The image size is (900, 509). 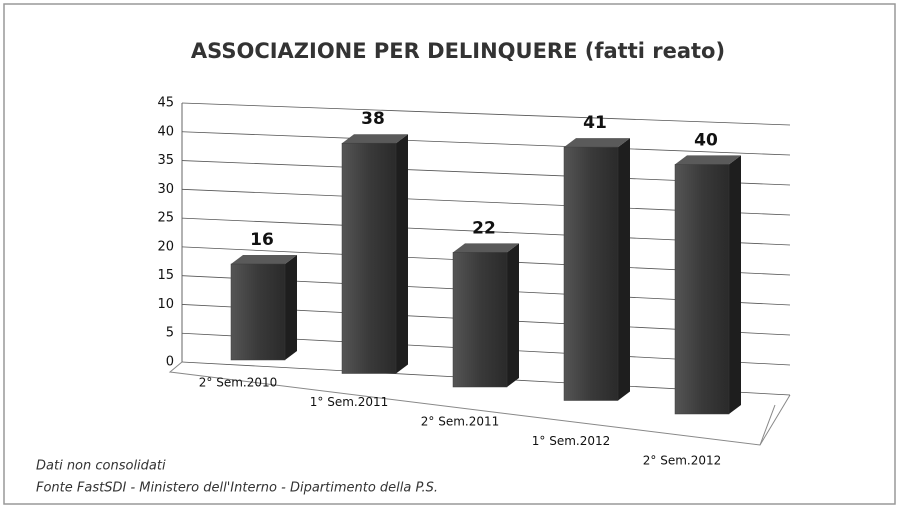 What do you see at coordinates (165, 189) in the screenshot?
I see `y-tick-label: 30` at bounding box center [165, 189].